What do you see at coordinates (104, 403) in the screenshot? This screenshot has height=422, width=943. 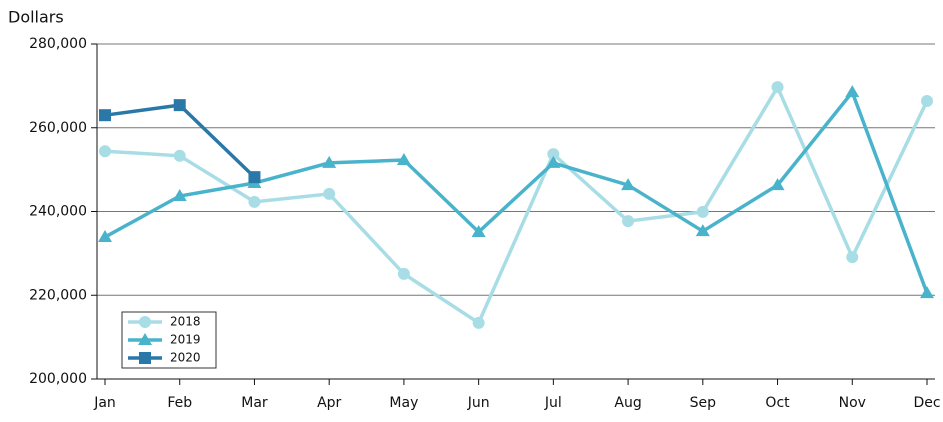 I see `x-tick-label: Jan` at bounding box center [104, 403].